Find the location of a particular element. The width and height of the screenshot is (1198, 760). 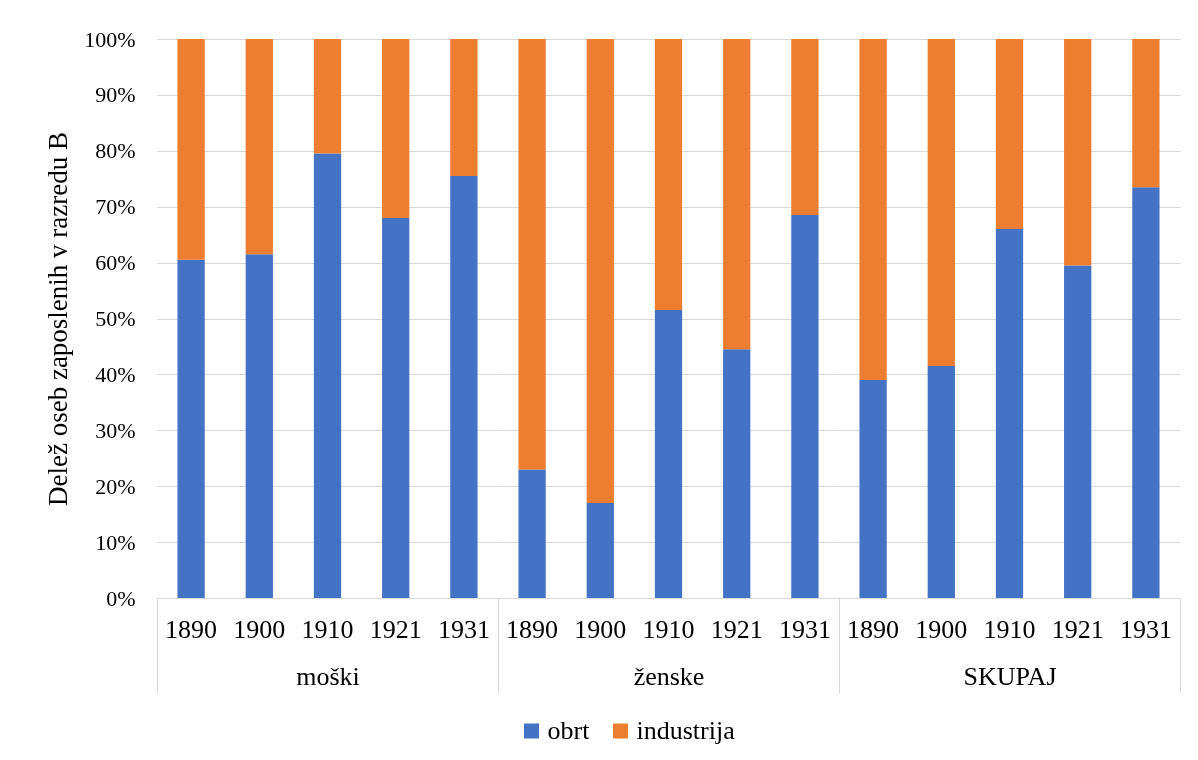

y-tick-label: 0% is located at coordinates (121, 598).